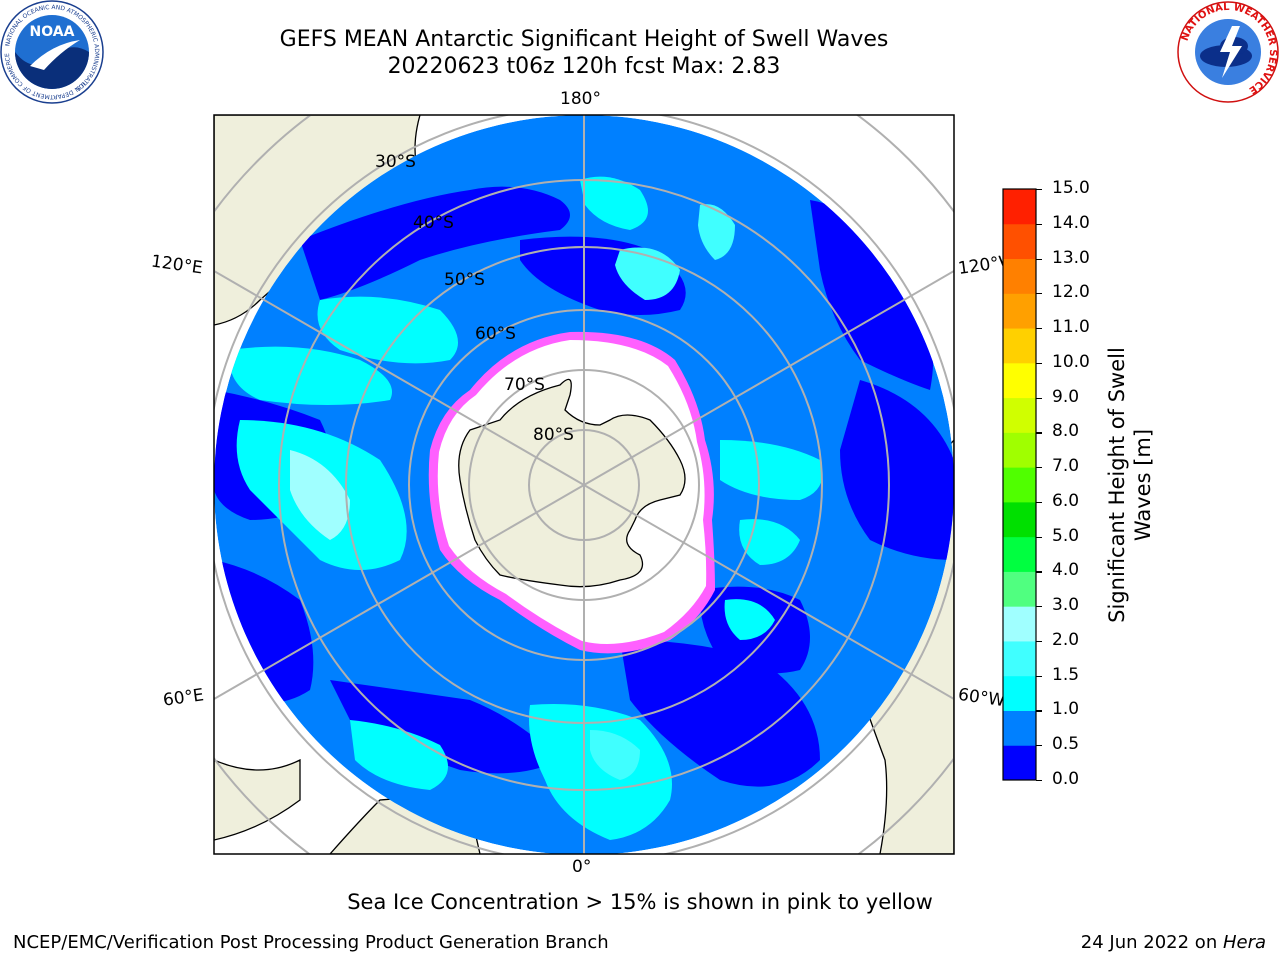  What do you see at coordinates (1143, 485) in the screenshot?
I see `colorbar-title-line2: Waves [m]` at bounding box center [1143, 485].